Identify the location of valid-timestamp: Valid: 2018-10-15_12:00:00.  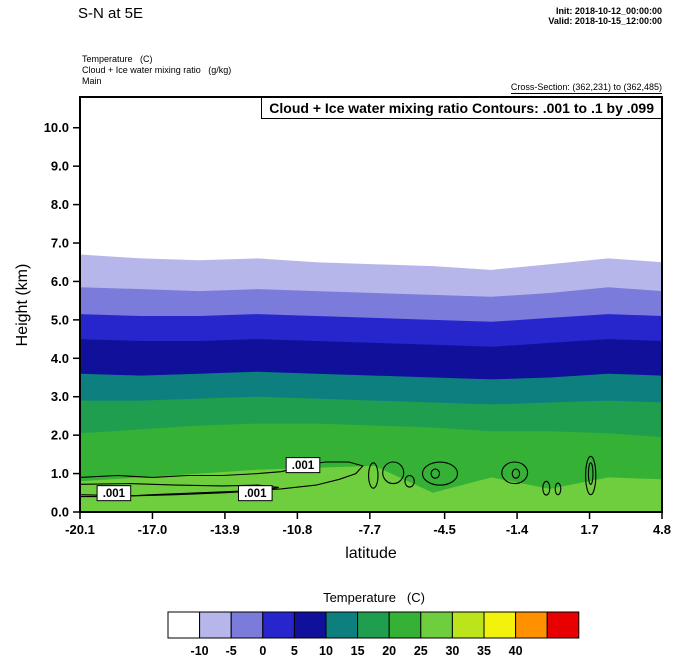
(605, 21).